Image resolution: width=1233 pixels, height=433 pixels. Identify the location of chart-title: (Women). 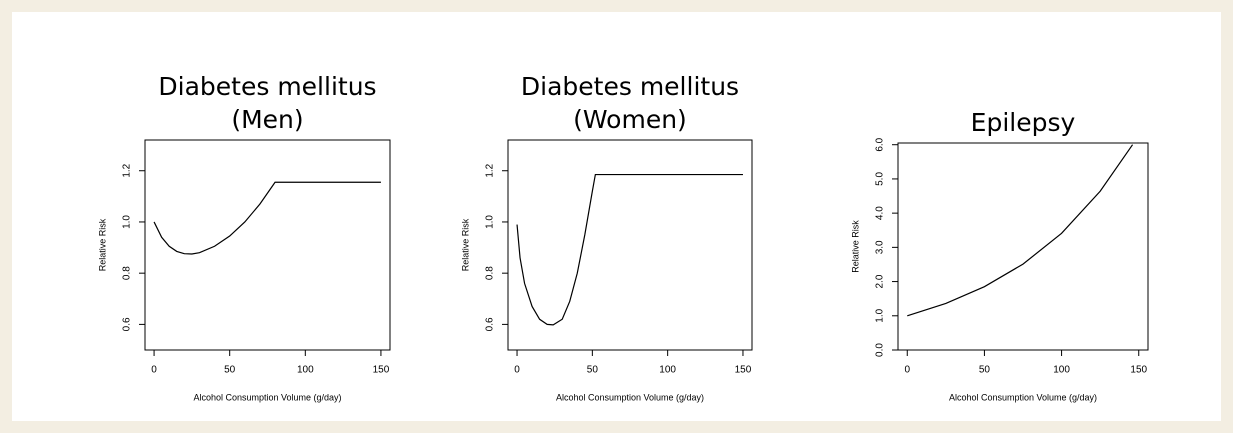
(630, 119).